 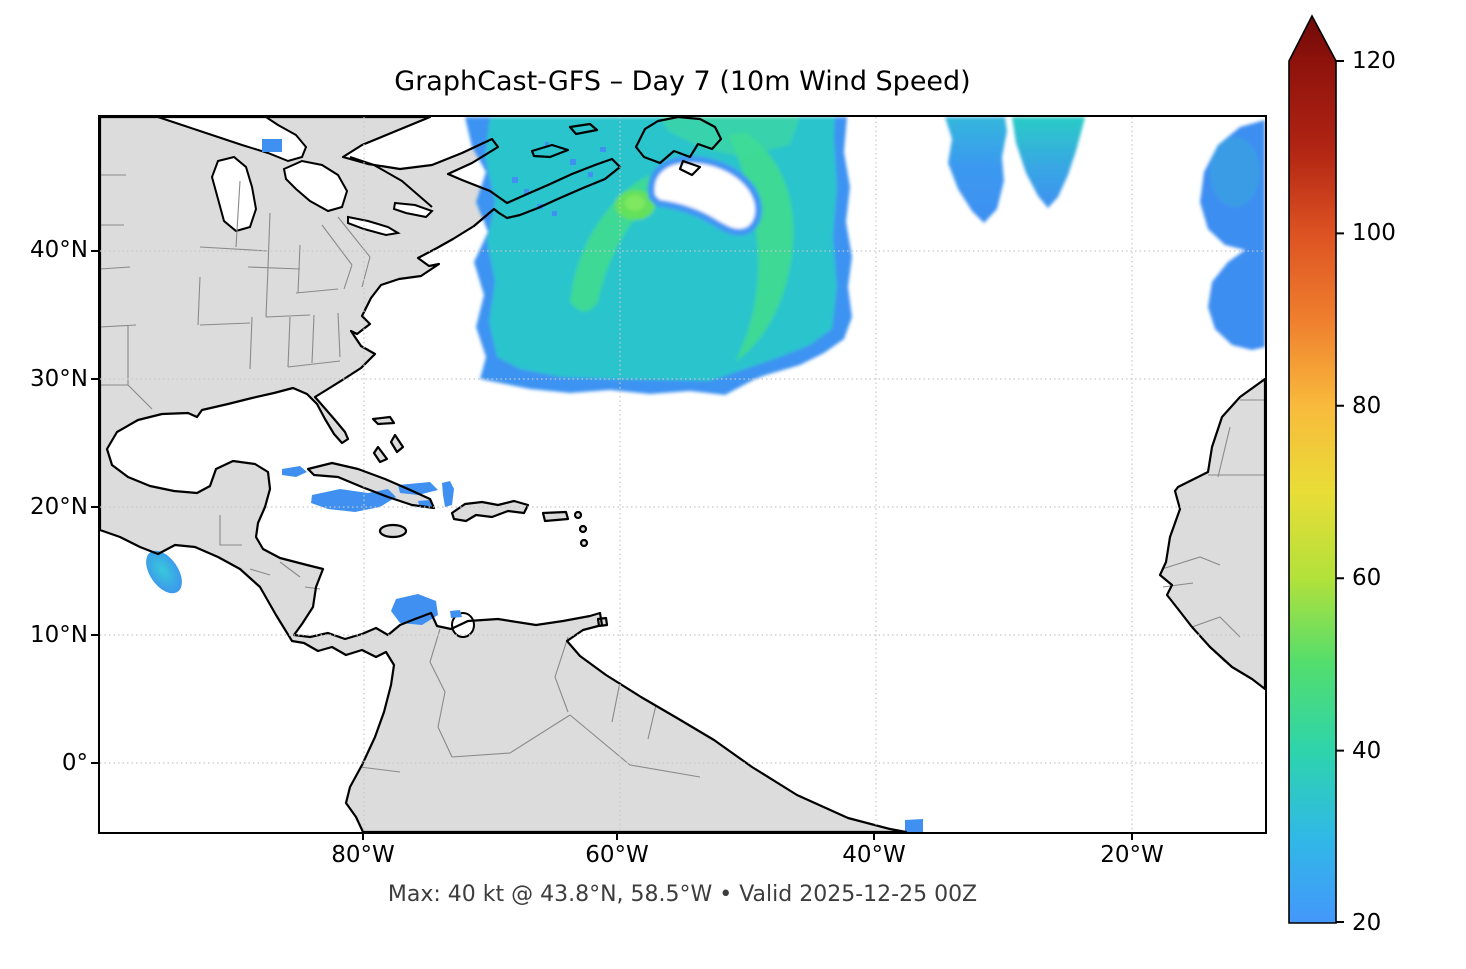 What do you see at coordinates (1312, 469) in the screenshot?
I see `colorbar-gradient-bar` at bounding box center [1312, 469].